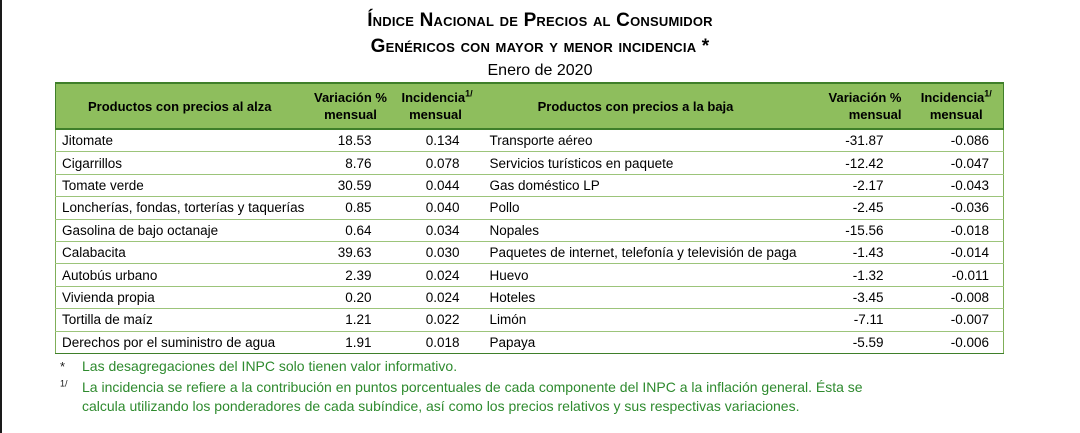  What do you see at coordinates (435, 106) in the screenshot?
I see `header-incidence-up: Incidencia1/ mensual` at bounding box center [435, 106].